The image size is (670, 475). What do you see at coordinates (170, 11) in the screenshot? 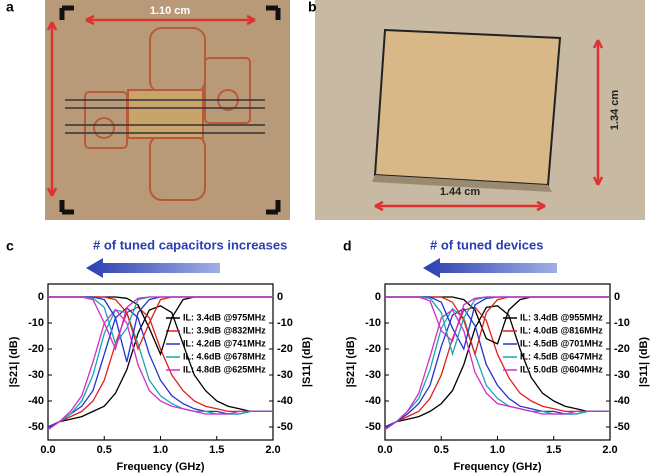
I see `dimension-label: 1.10 cm` at bounding box center [170, 11].